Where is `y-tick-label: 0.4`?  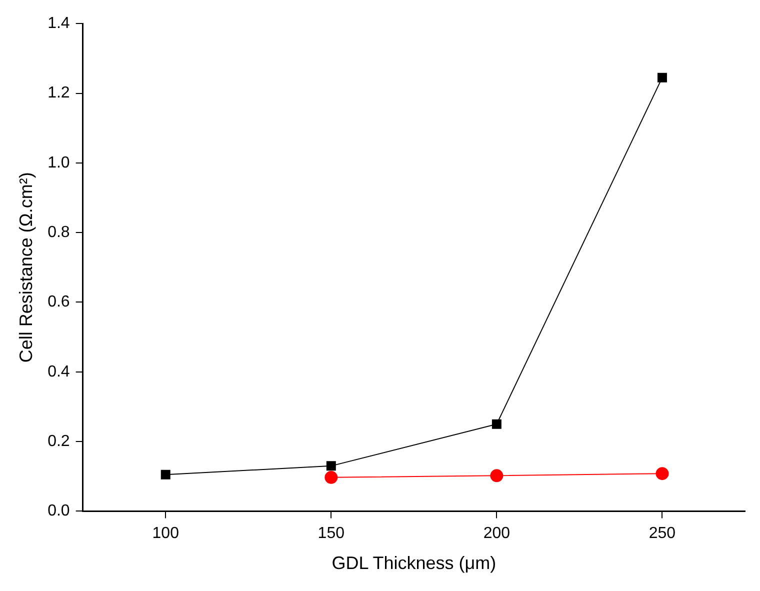 y-tick-label: 0.4 is located at coordinates (59, 371).